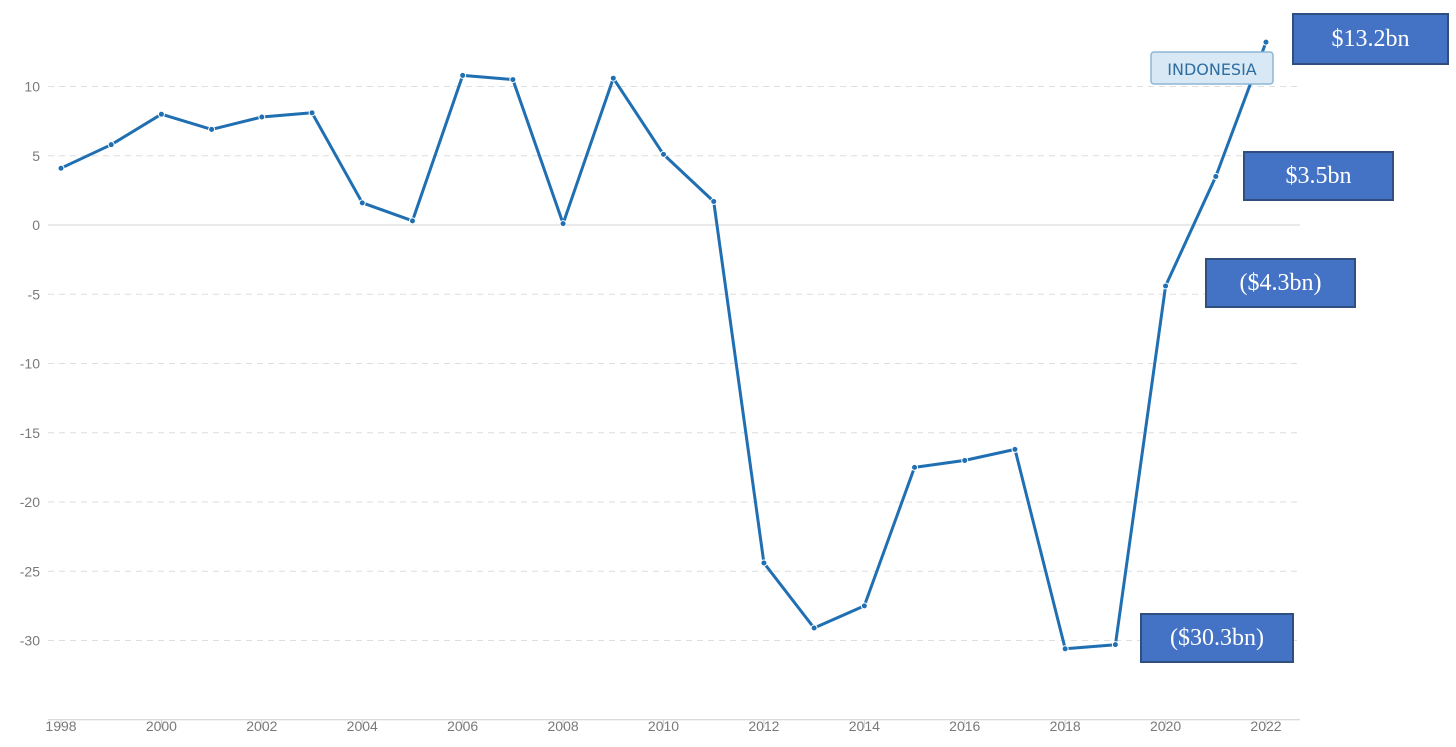 The width and height of the screenshot is (1456, 747). What do you see at coordinates (513, 80) in the screenshot?
I see `data-point-2007` at bounding box center [513, 80].